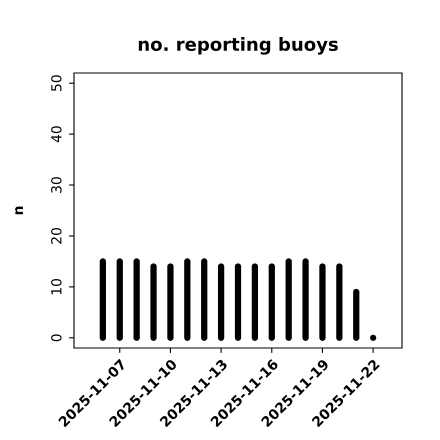 The height and width of the screenshot is (440, 440). I want to click on y-tick-label: 0, so click(56, 338).